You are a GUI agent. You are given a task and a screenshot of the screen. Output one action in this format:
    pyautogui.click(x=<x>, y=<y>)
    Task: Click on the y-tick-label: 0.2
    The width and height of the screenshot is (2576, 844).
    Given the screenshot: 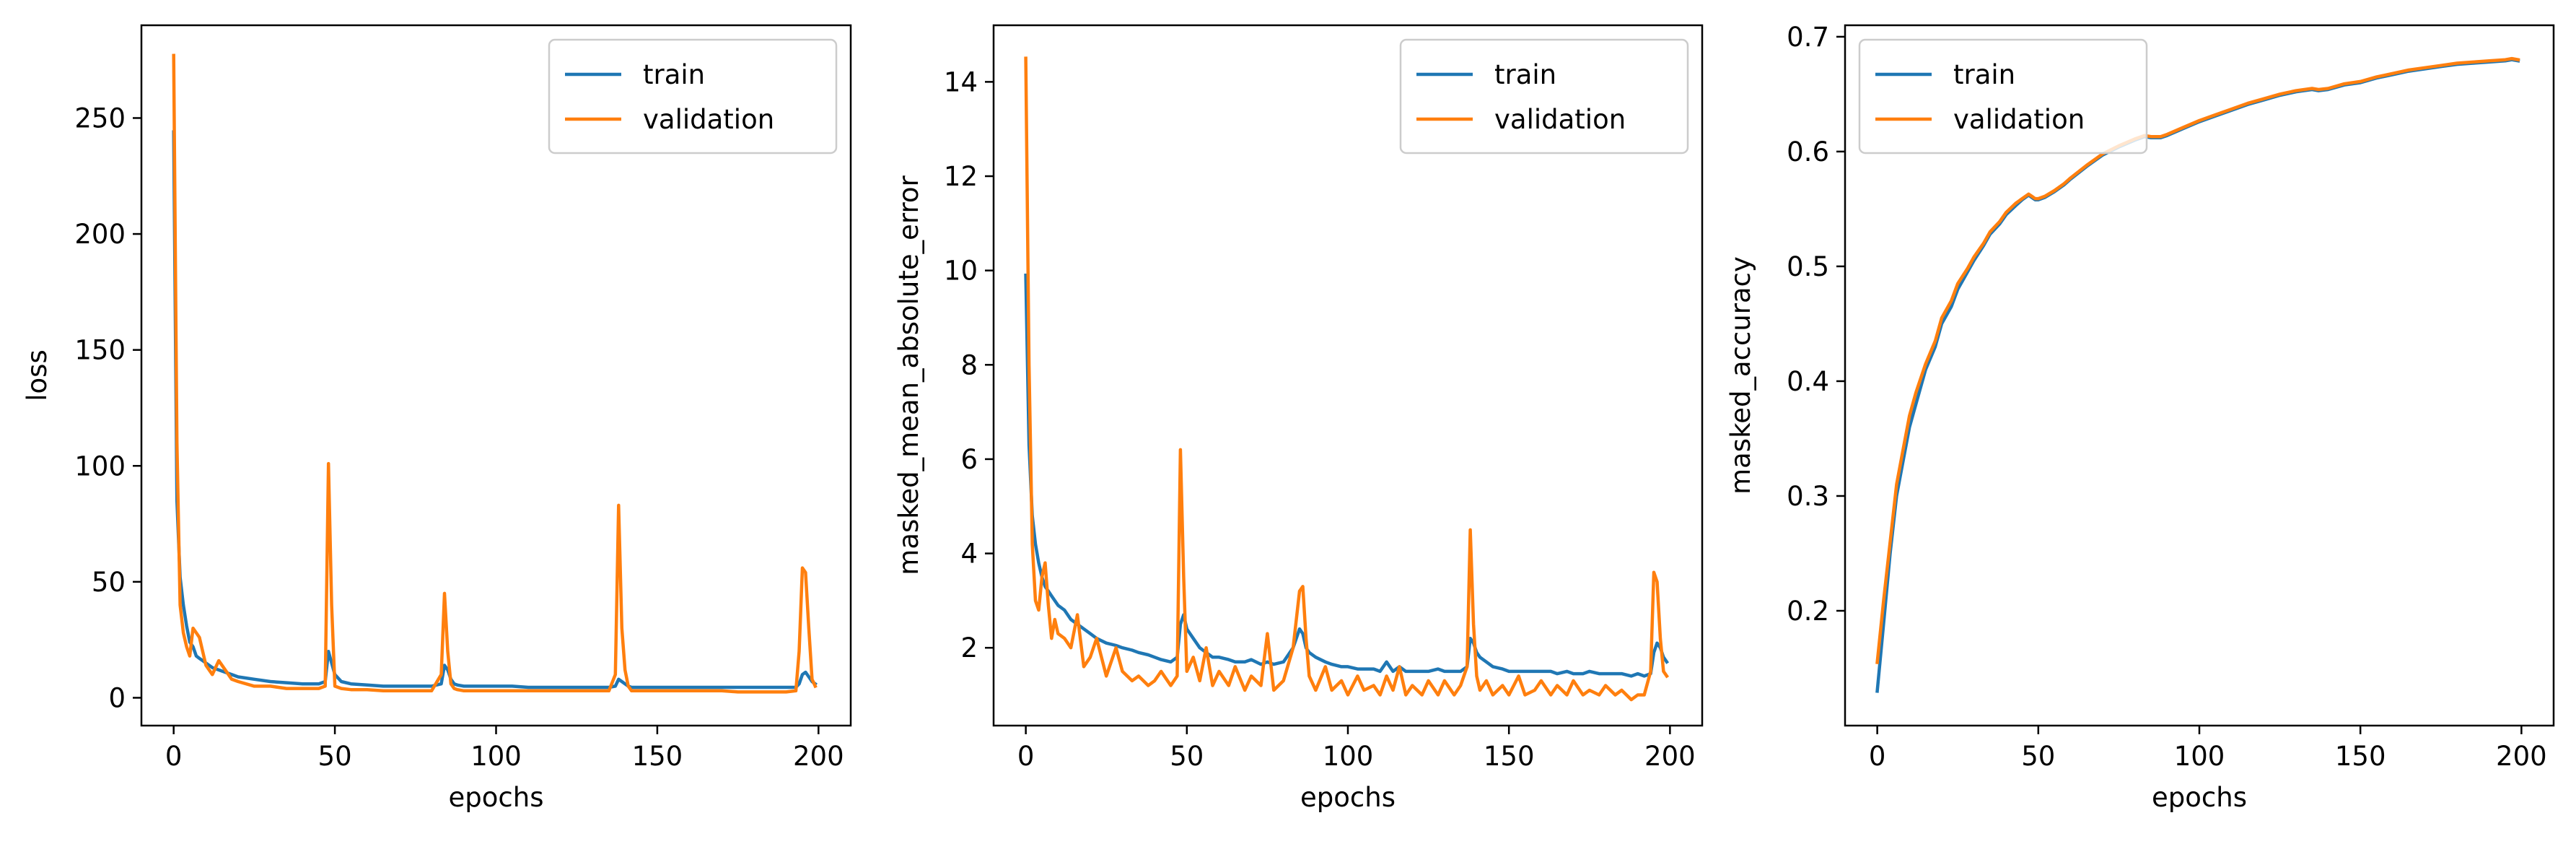 What is the action you would take?
    pyautogui.click(x=1808, y=611)
    